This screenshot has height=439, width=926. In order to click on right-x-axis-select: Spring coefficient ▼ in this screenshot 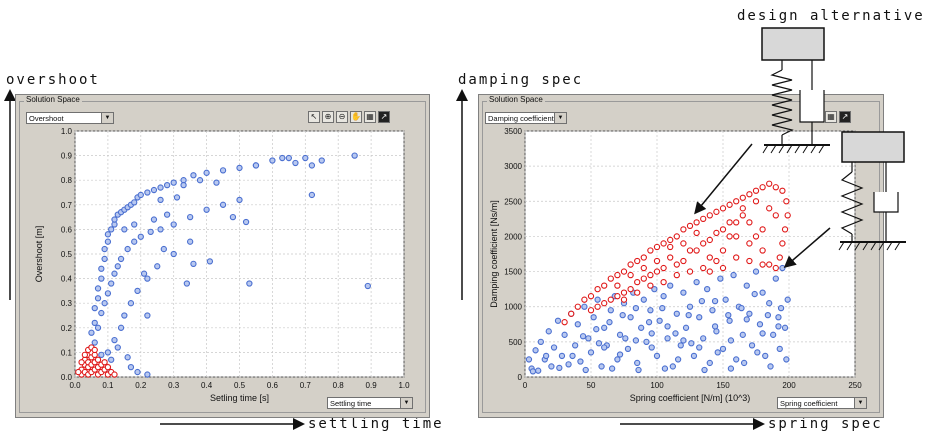, I will do `click(822, 403)`.